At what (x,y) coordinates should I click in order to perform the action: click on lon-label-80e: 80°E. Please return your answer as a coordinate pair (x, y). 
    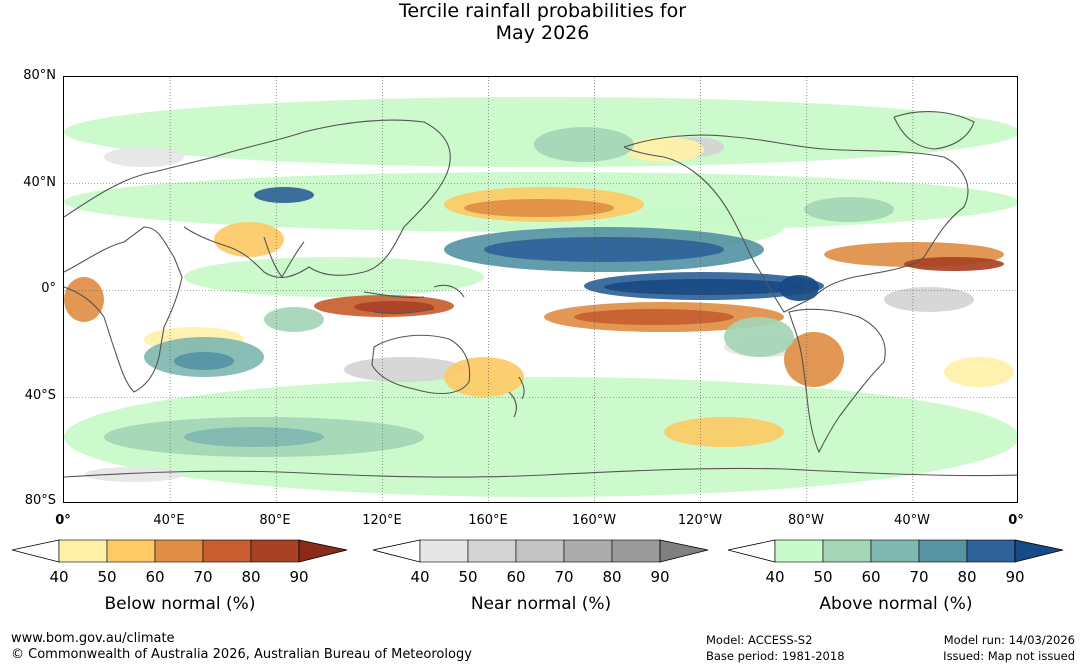
    Looking at the image, I should click on (275, 520).